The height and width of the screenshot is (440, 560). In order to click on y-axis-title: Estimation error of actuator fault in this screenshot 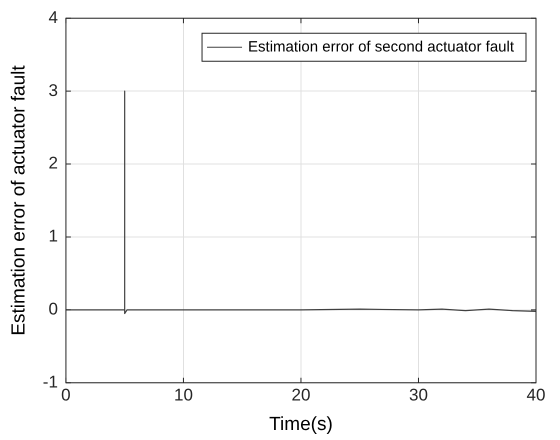, I will do `click(19, 200)`.